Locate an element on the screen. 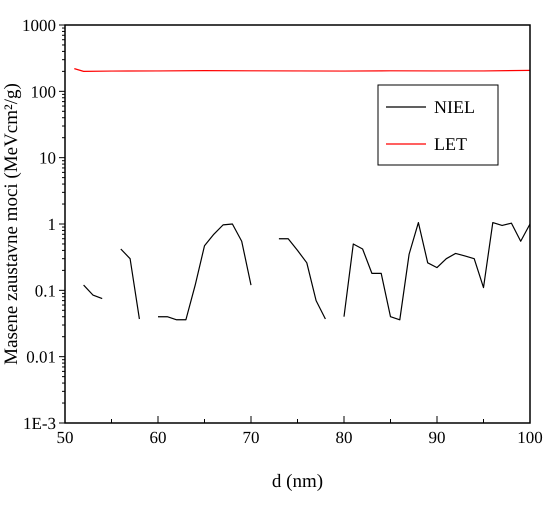  y-tick-label: 10 is located at coordinates (47, 158).